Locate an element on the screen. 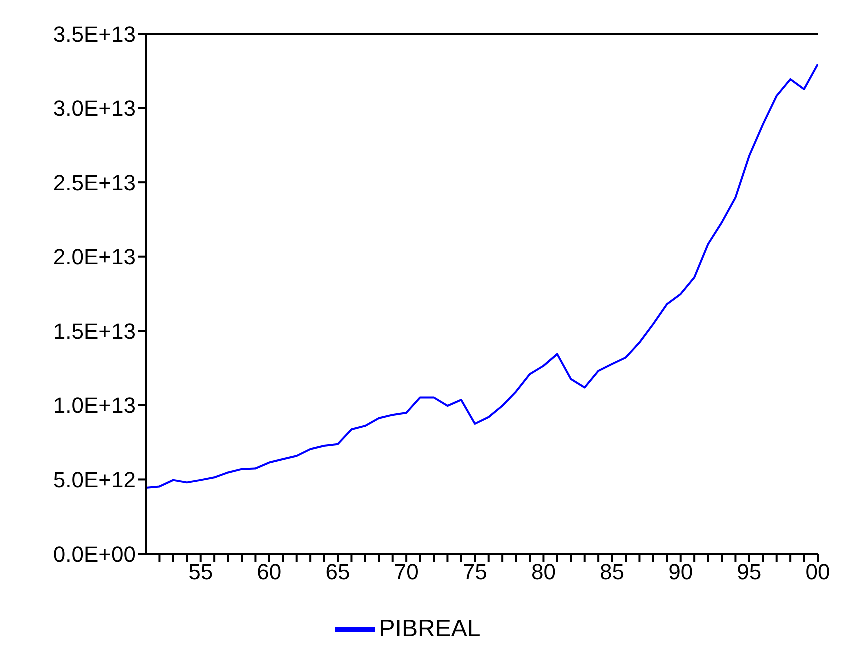 This screenshot has width=850, height=666. y-tick-label: 2.5E+13 is located at coordinates (94, 183).